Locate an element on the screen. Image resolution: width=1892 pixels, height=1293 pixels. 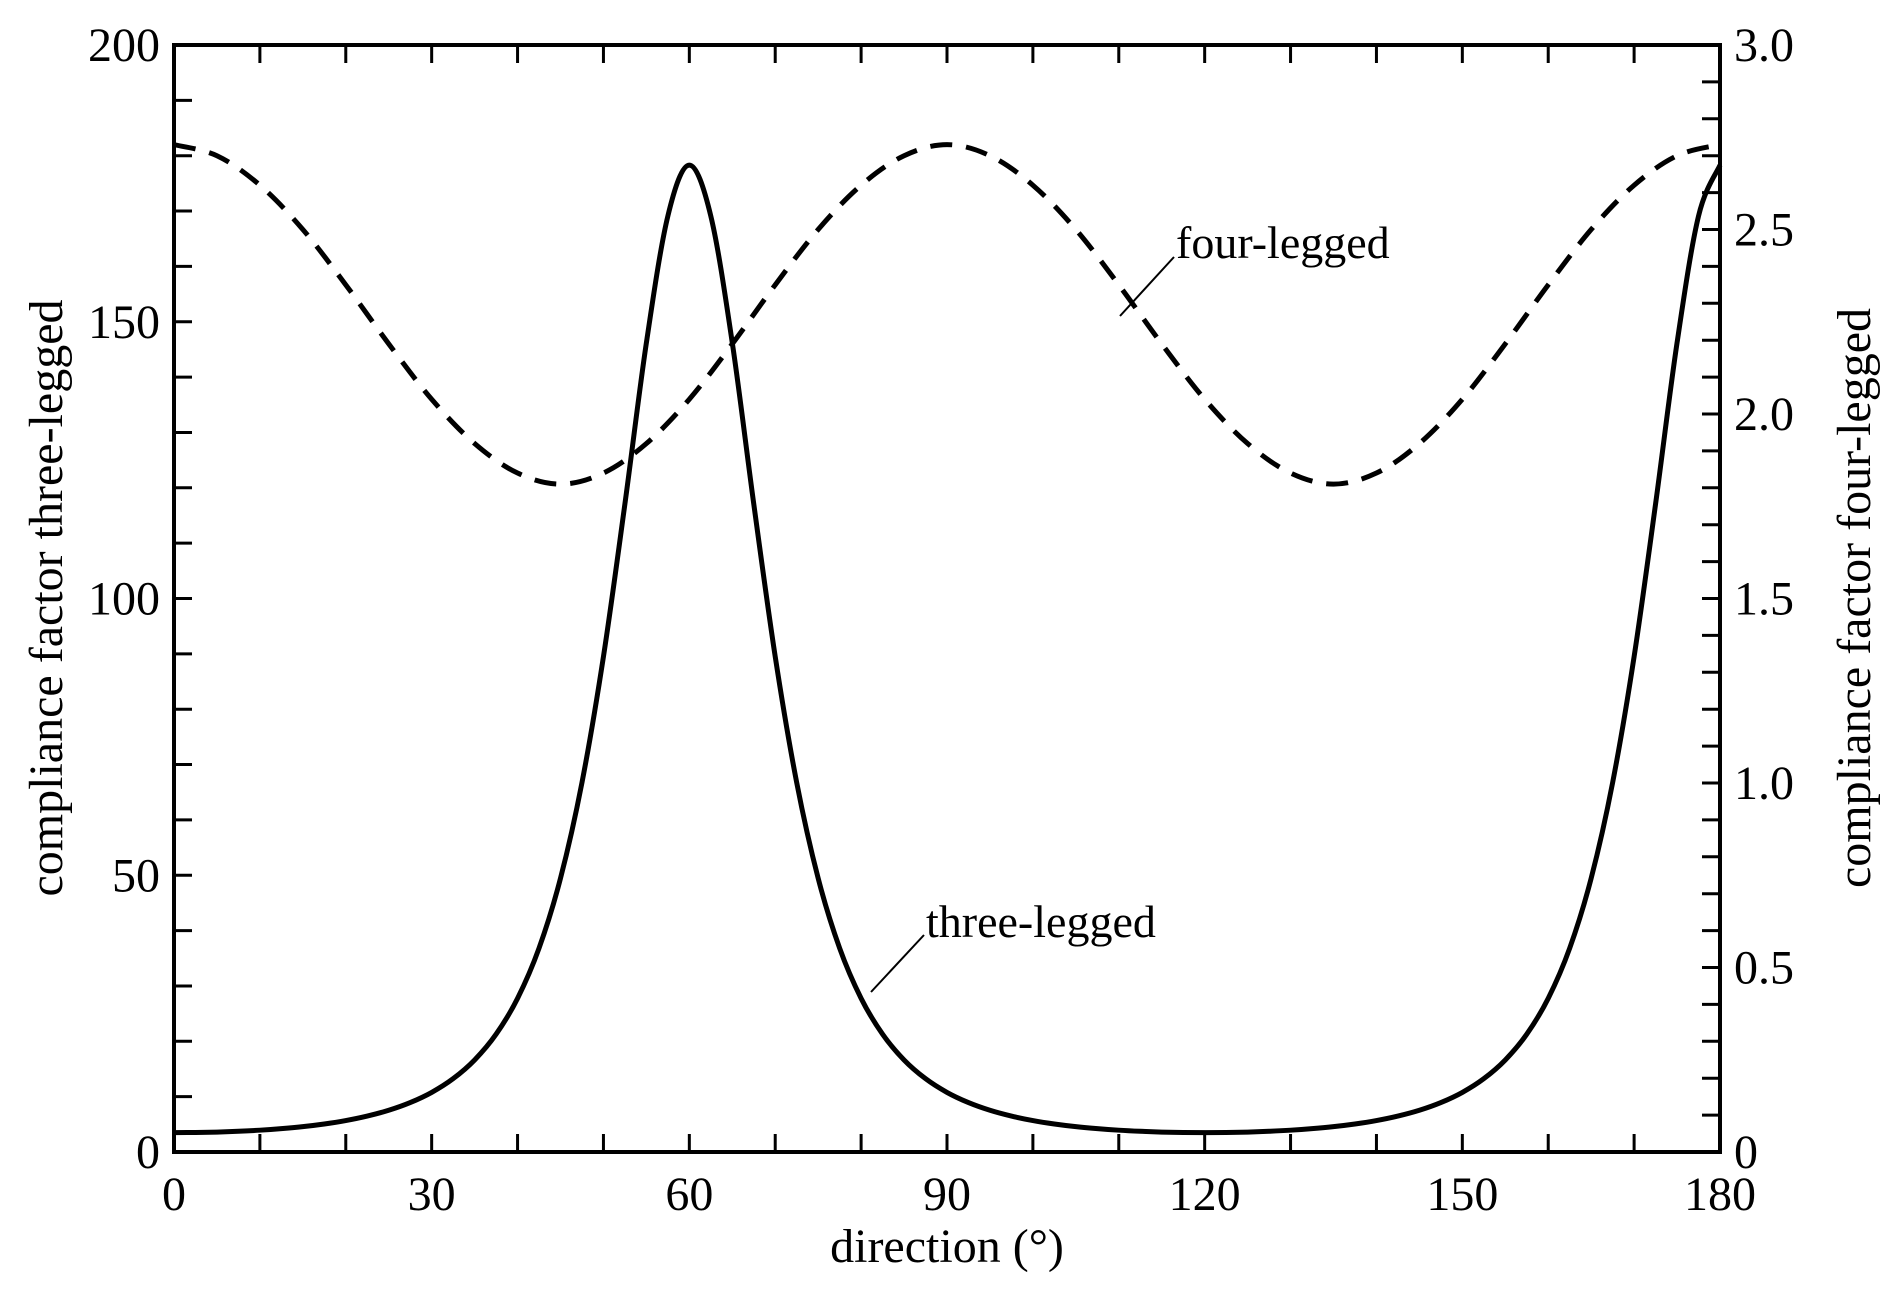
x-tick-label: 150 is located at coordinates (1462, 1194).